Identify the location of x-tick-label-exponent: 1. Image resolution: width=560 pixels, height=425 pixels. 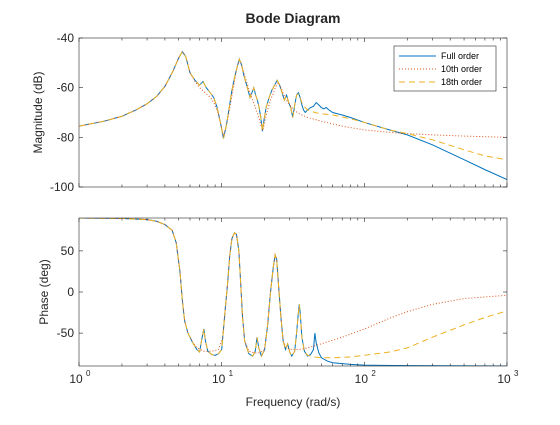
(231, 373).